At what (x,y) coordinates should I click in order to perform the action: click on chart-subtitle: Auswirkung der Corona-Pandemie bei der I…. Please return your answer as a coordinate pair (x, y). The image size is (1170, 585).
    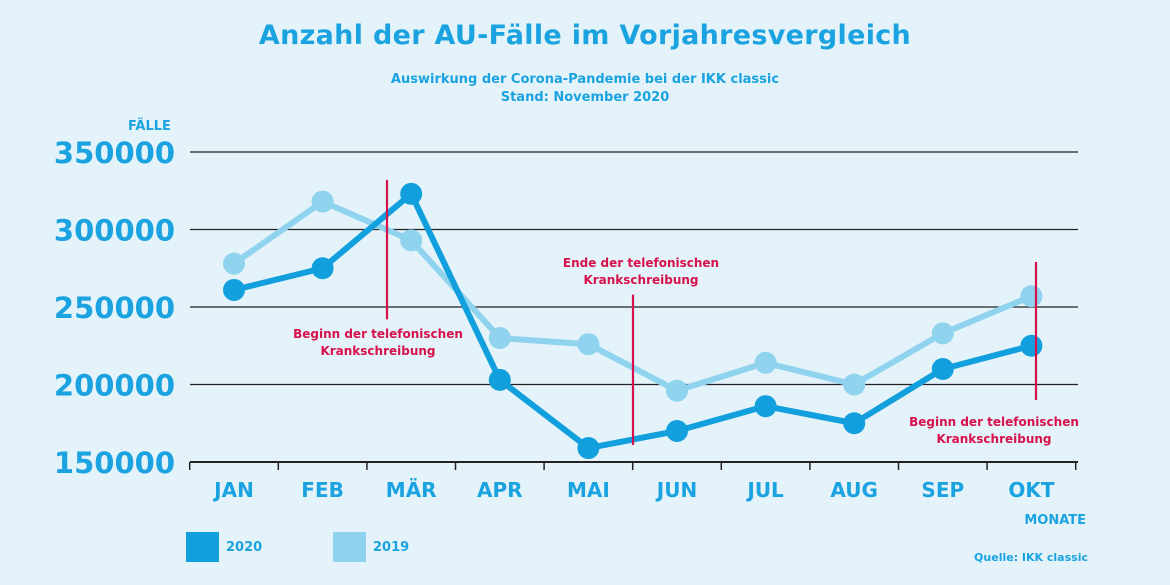
    Looking at the image, I should click on (585, 79).